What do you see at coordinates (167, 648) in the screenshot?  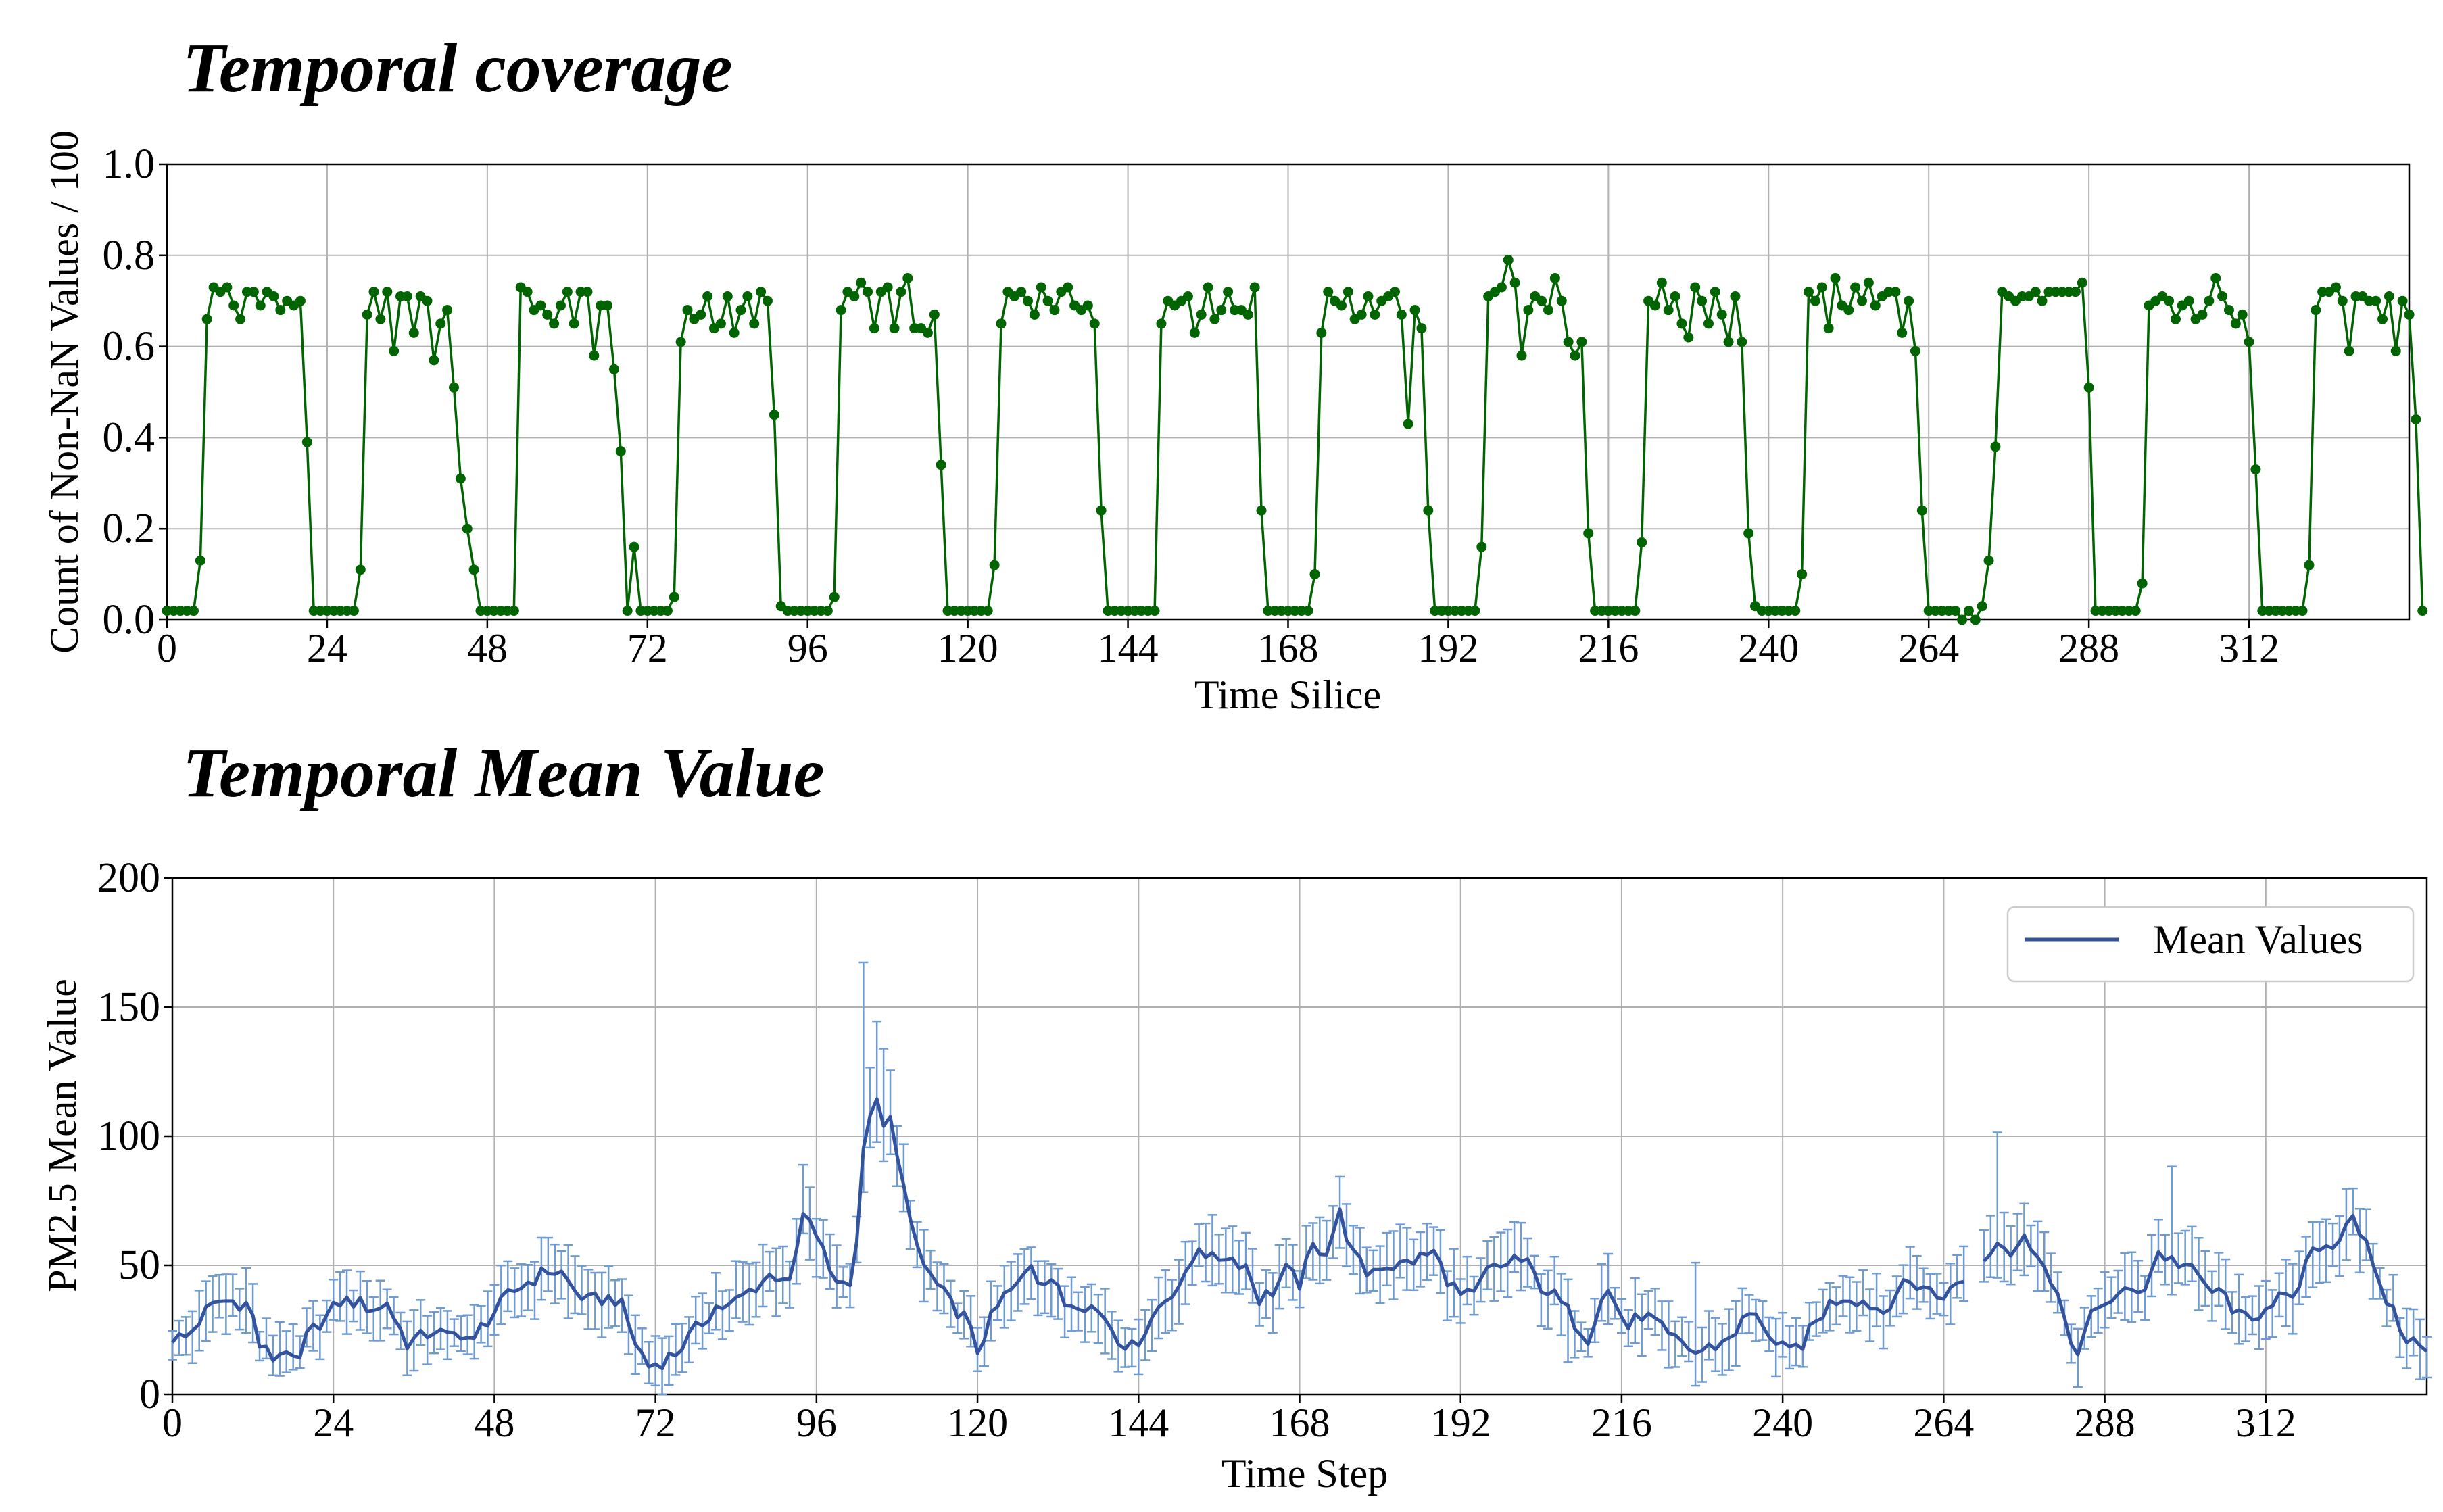 I see `coverage-x-tick-label: 0` at bounding box center [167, 648].